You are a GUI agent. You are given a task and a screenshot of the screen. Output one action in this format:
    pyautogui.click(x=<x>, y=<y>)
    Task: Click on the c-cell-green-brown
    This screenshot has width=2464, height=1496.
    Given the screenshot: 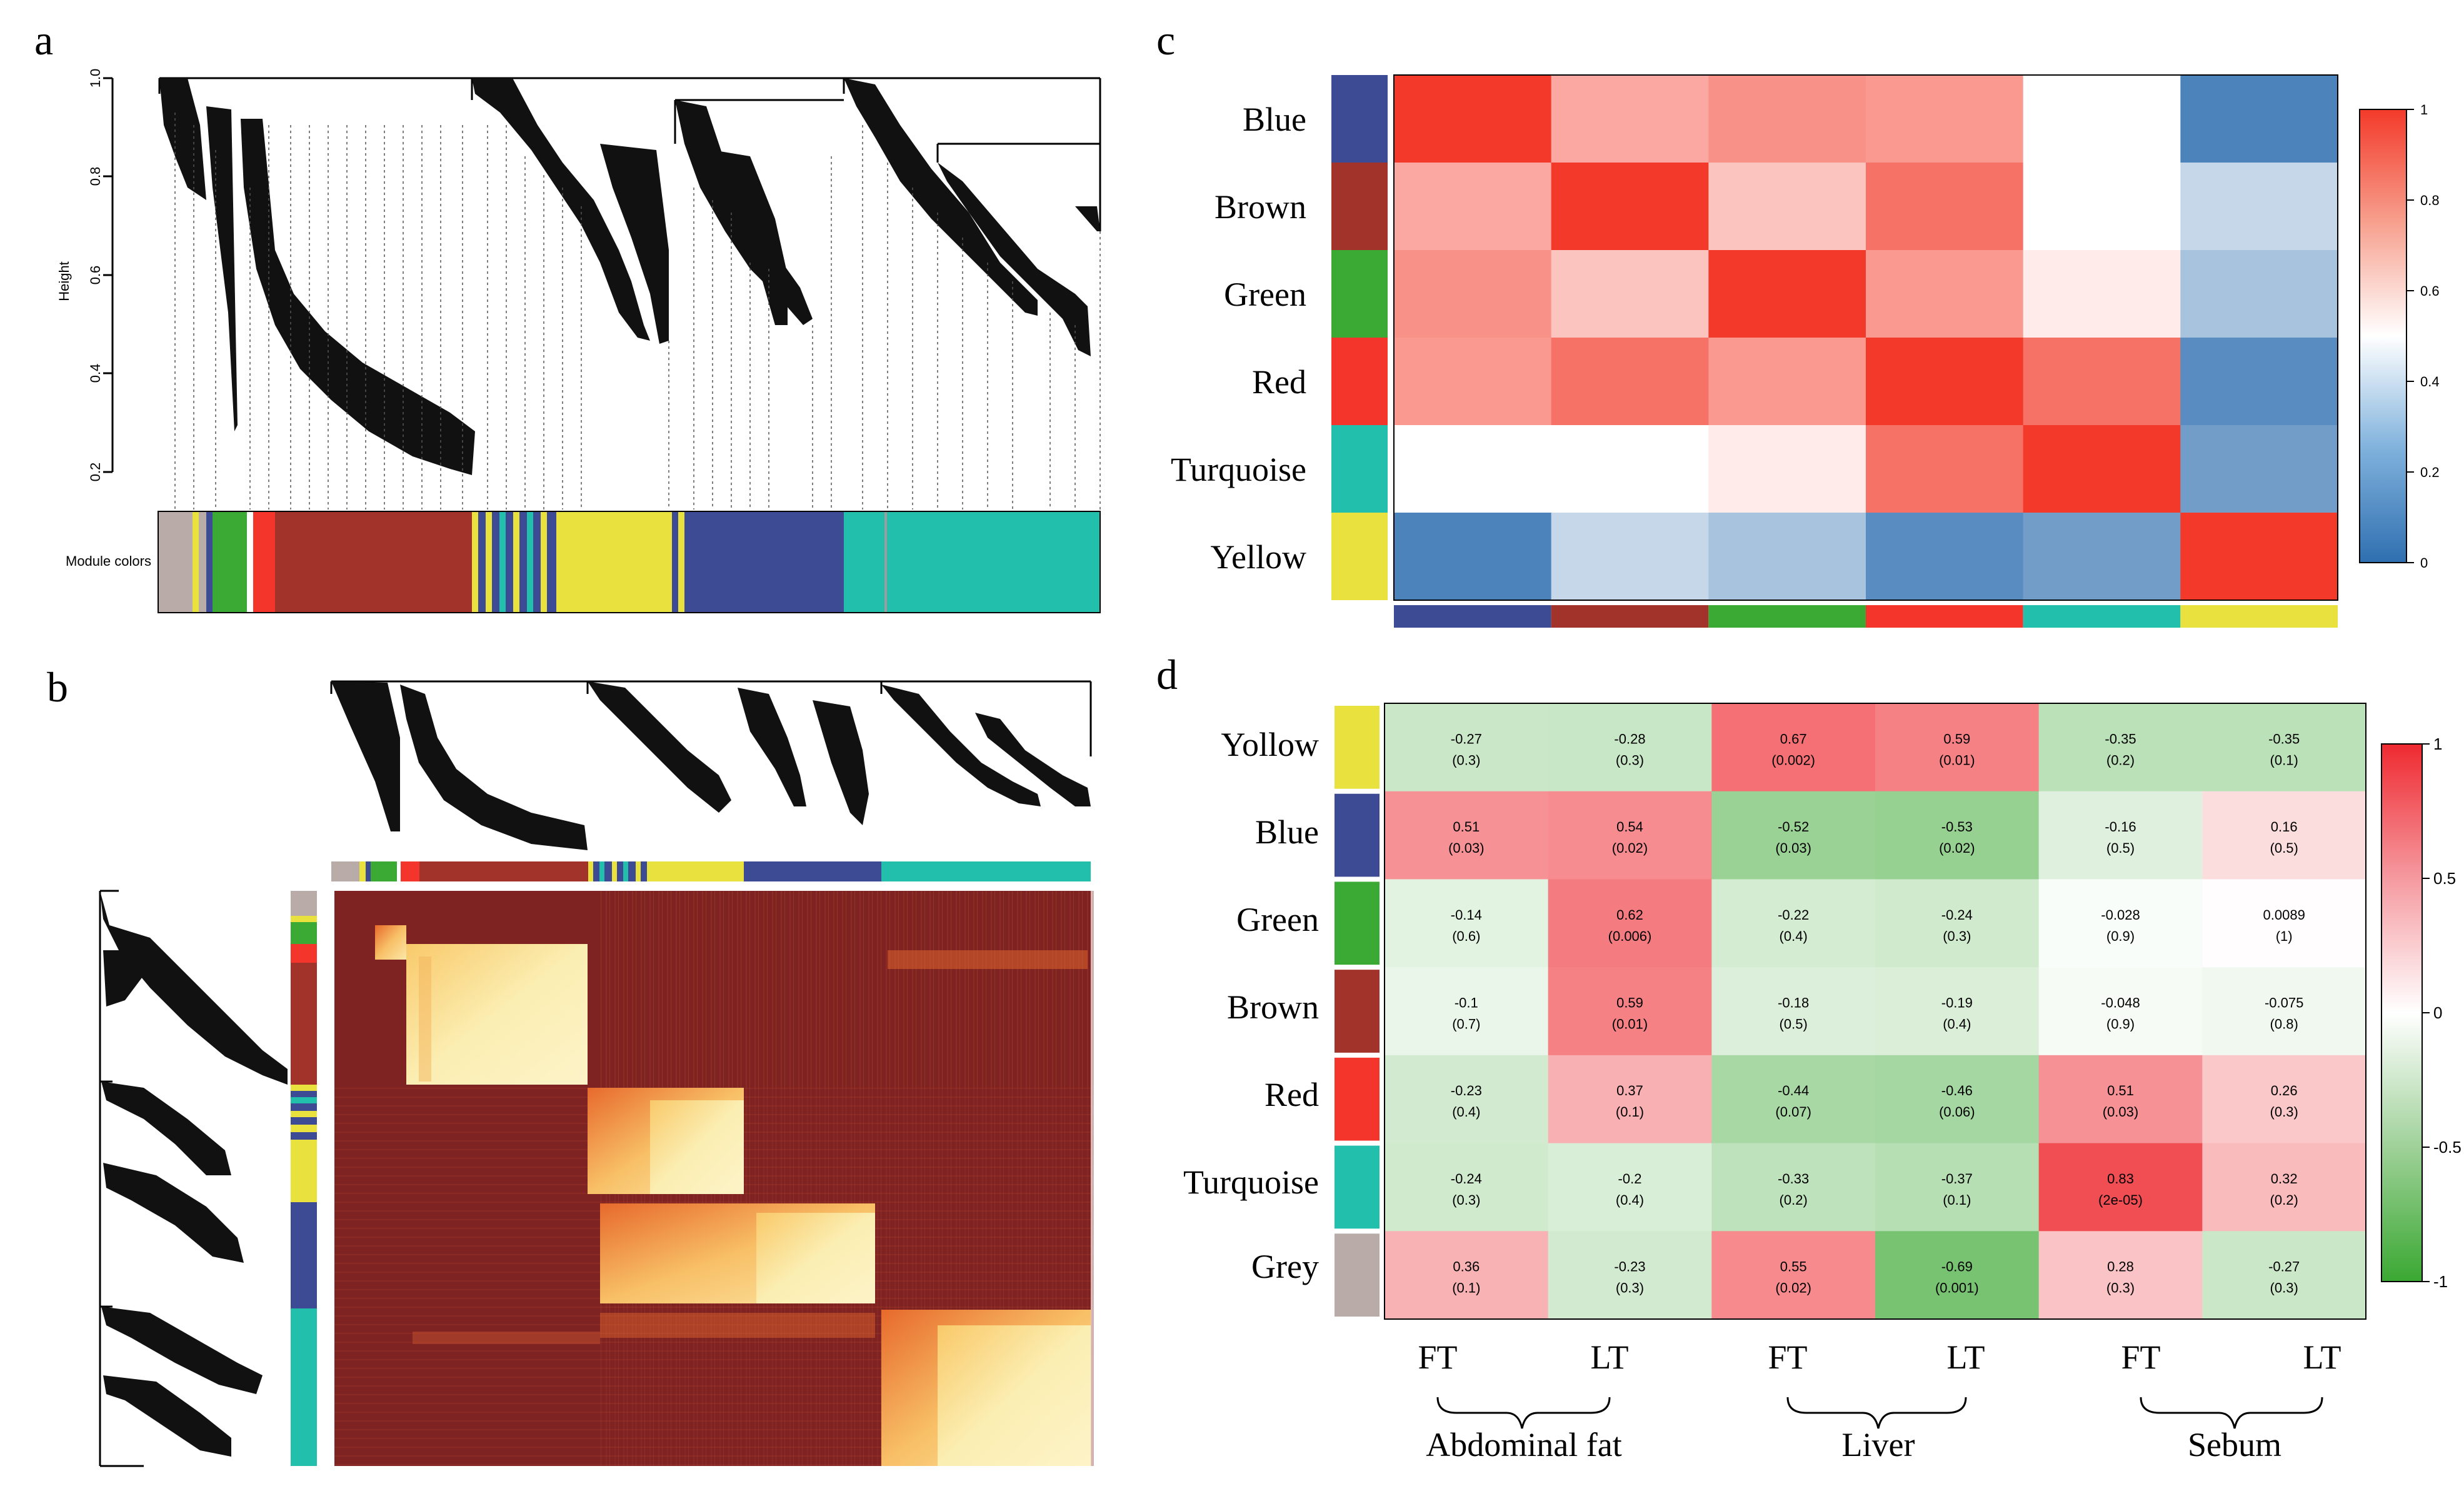 What is the action you would take?
    pyautogui.click(x=1630, y=294)
    